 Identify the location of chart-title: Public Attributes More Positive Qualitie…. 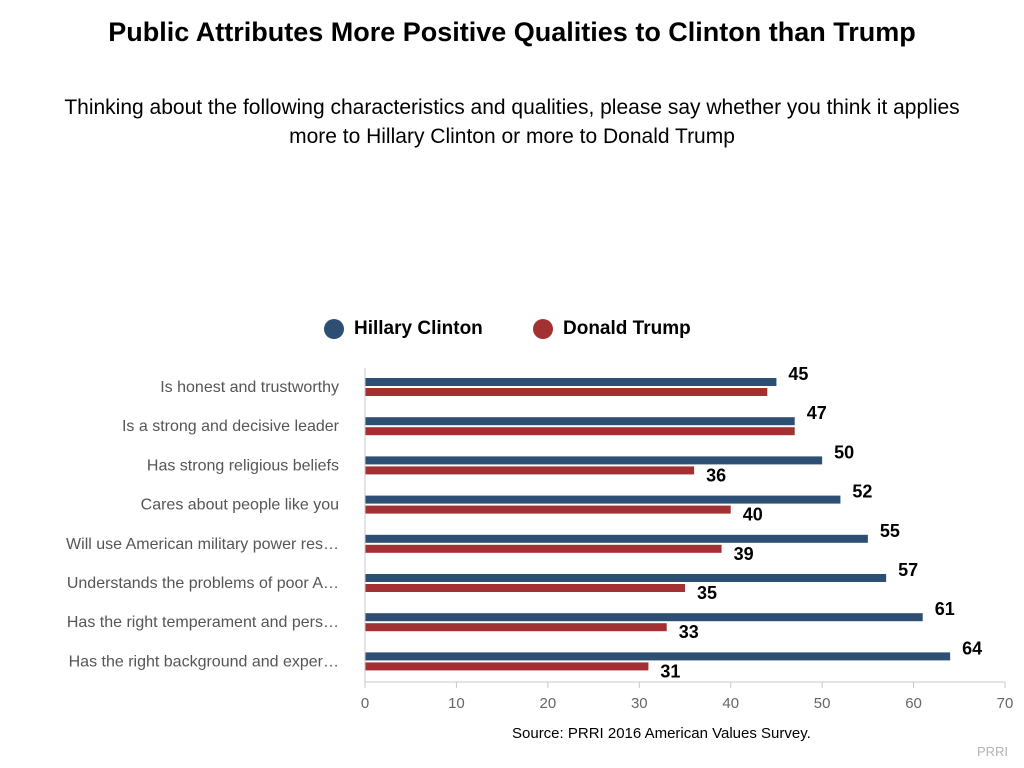
(512, 32).